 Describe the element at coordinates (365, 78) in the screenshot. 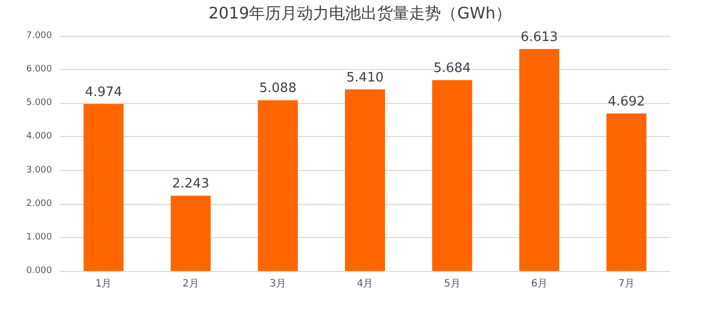

I see `data-label: 5.410` at that location.